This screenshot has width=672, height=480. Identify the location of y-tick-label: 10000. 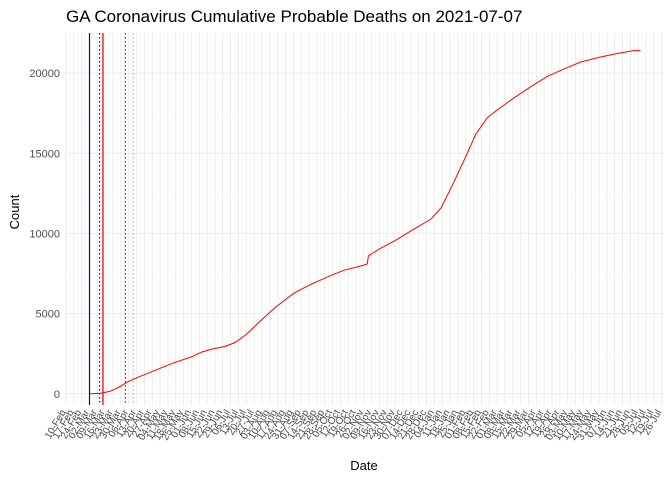
(44, 234).